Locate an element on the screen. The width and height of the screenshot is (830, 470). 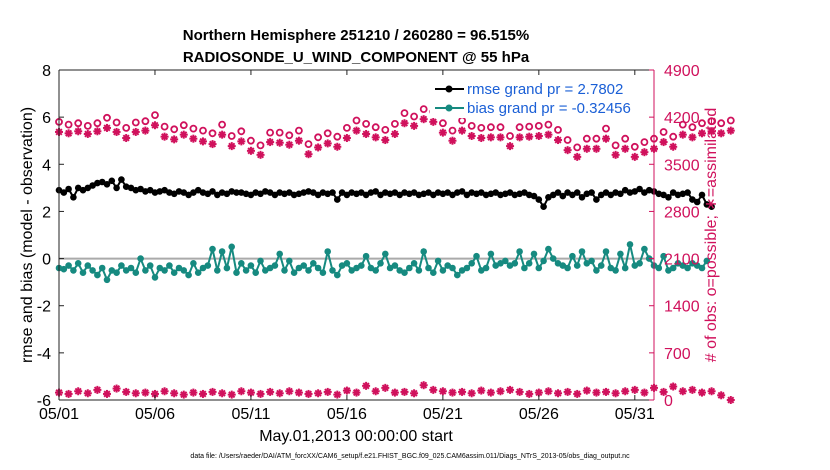
y-tick-label: -2 is located at coordinates (44, 307).